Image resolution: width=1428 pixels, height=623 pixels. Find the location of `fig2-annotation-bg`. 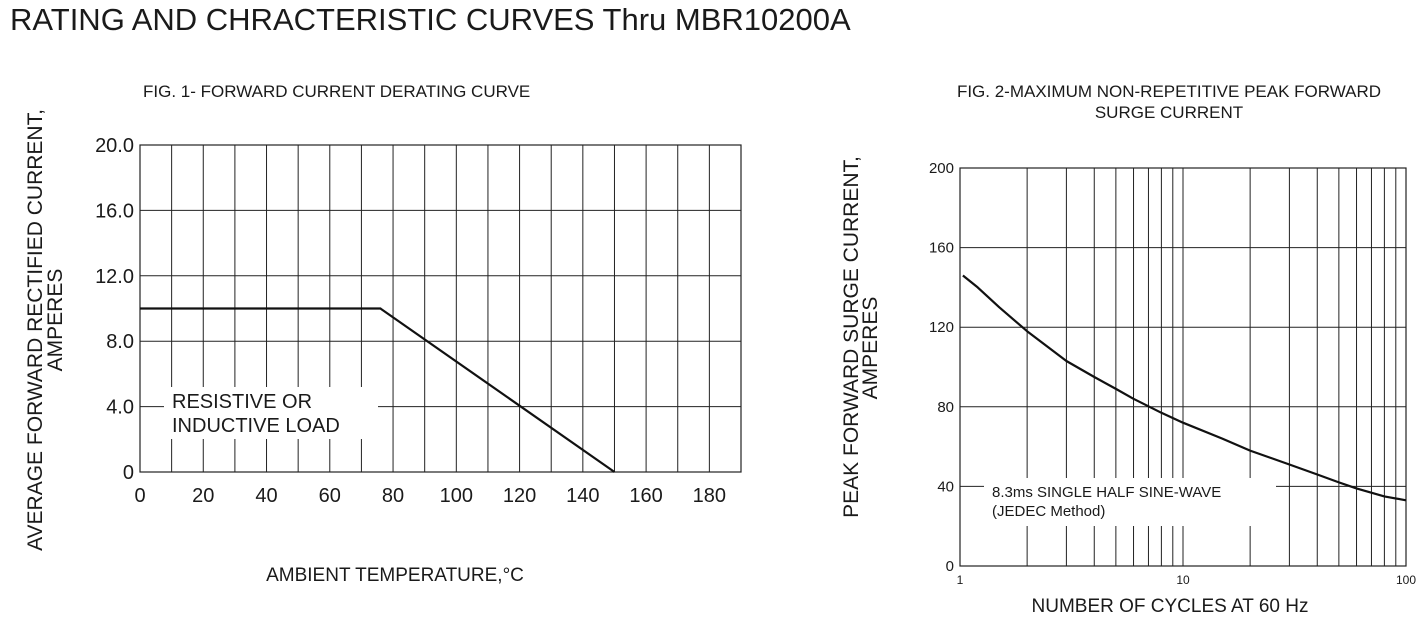

fig2-annotation-bg is located at coordinates (1130, 502).